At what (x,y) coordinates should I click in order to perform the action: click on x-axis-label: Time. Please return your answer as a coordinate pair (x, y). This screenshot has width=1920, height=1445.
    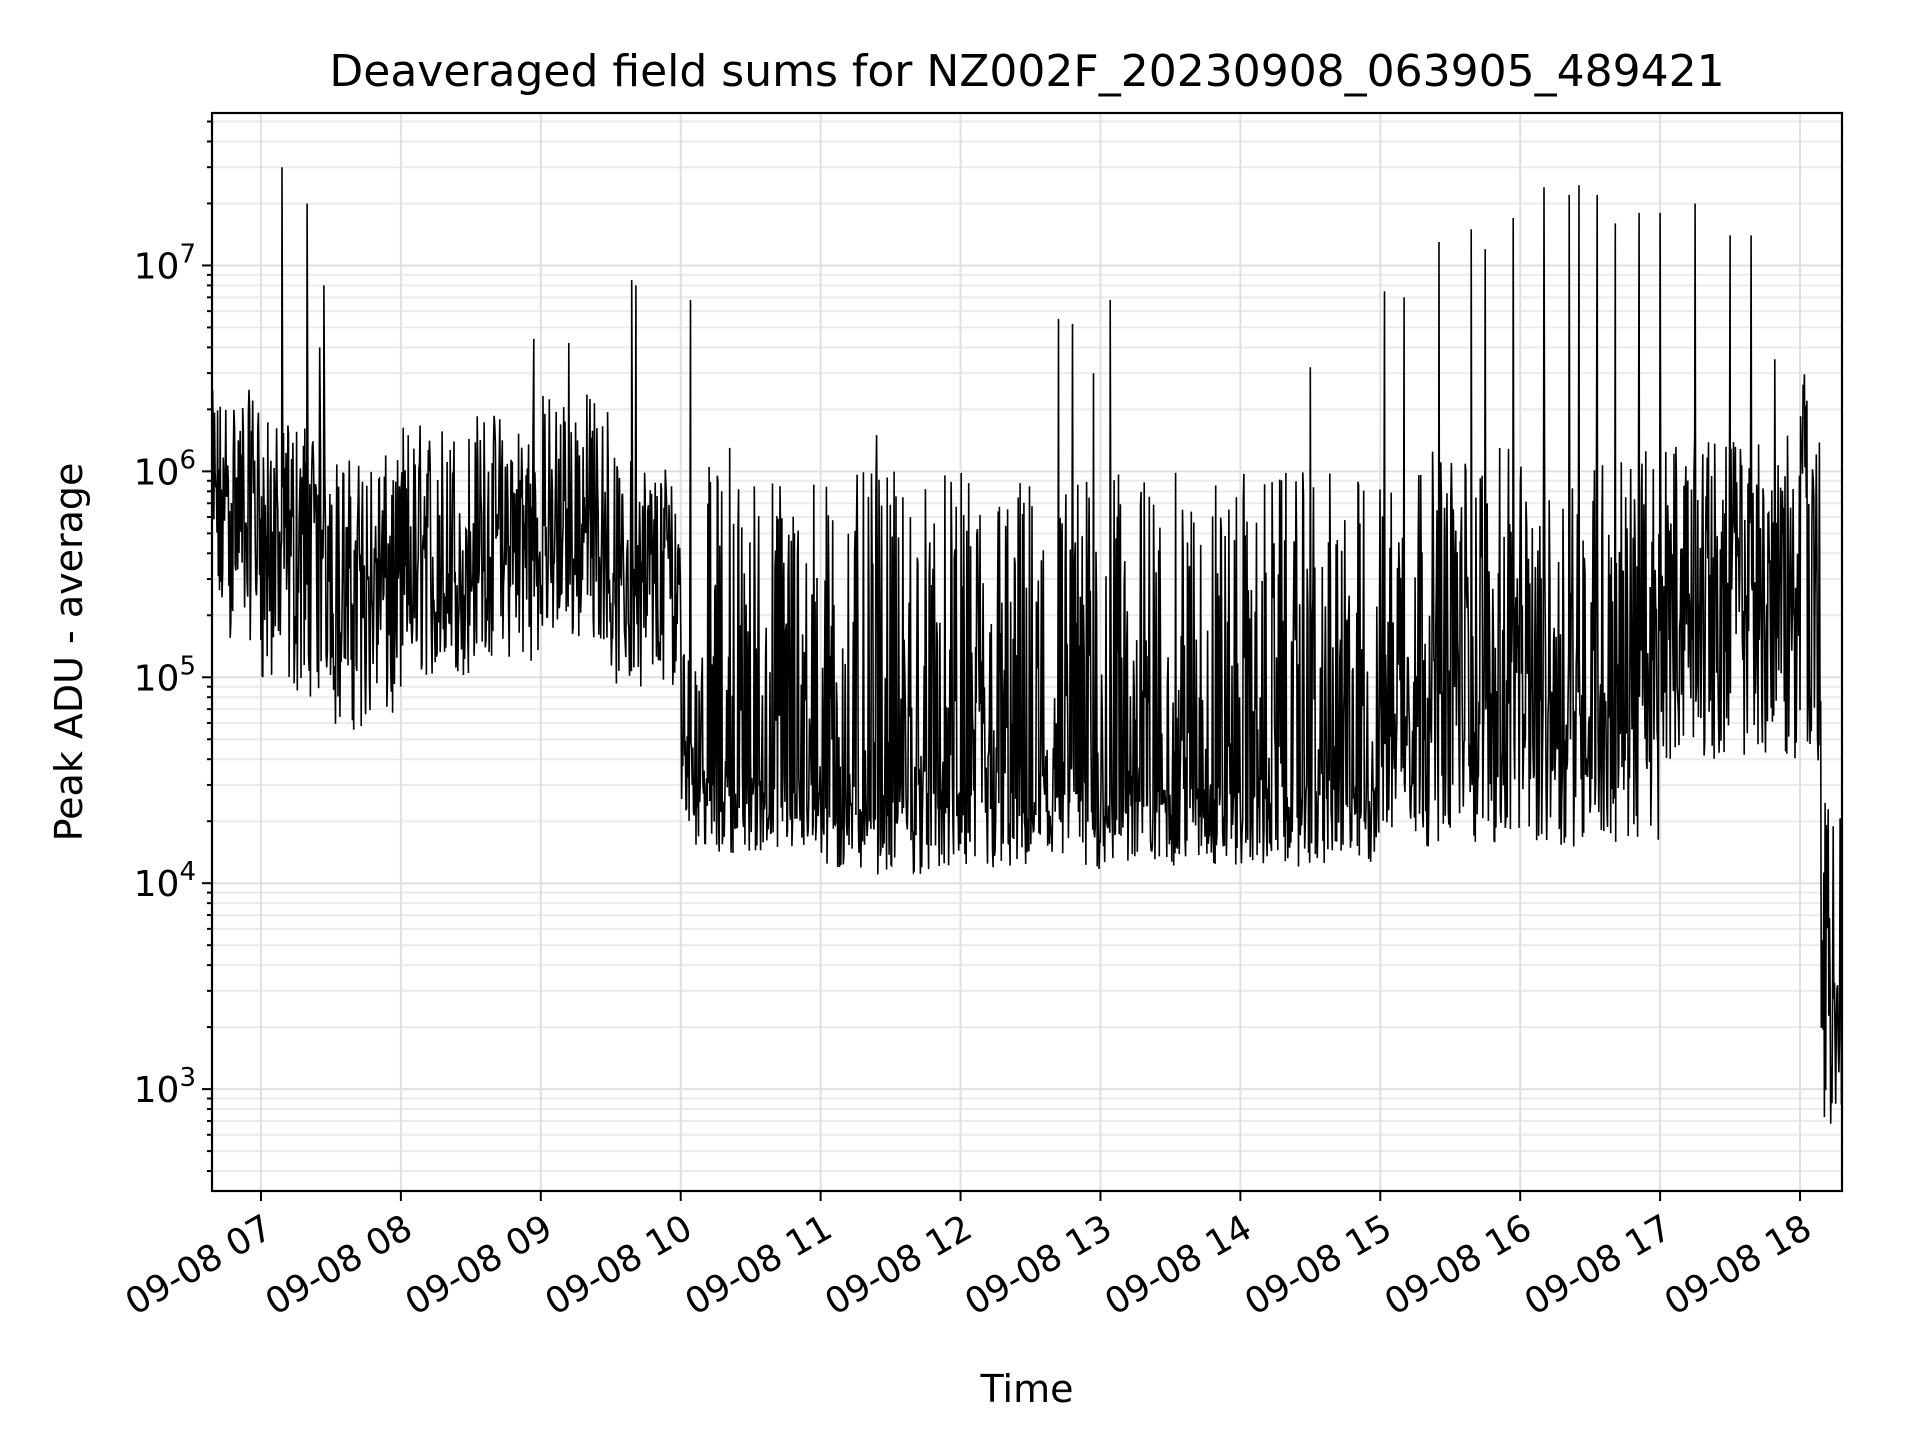
    Looking at the image, I should click on (1027, 1389).